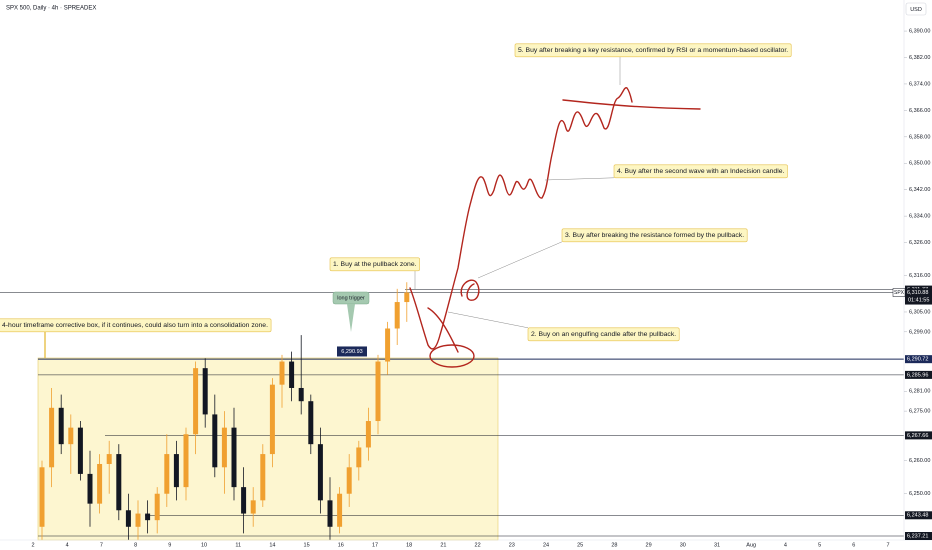  Describe the element at coordinates (919, 494) in the screenshot. I see `y-tick-label: 6,250.00` at that location.